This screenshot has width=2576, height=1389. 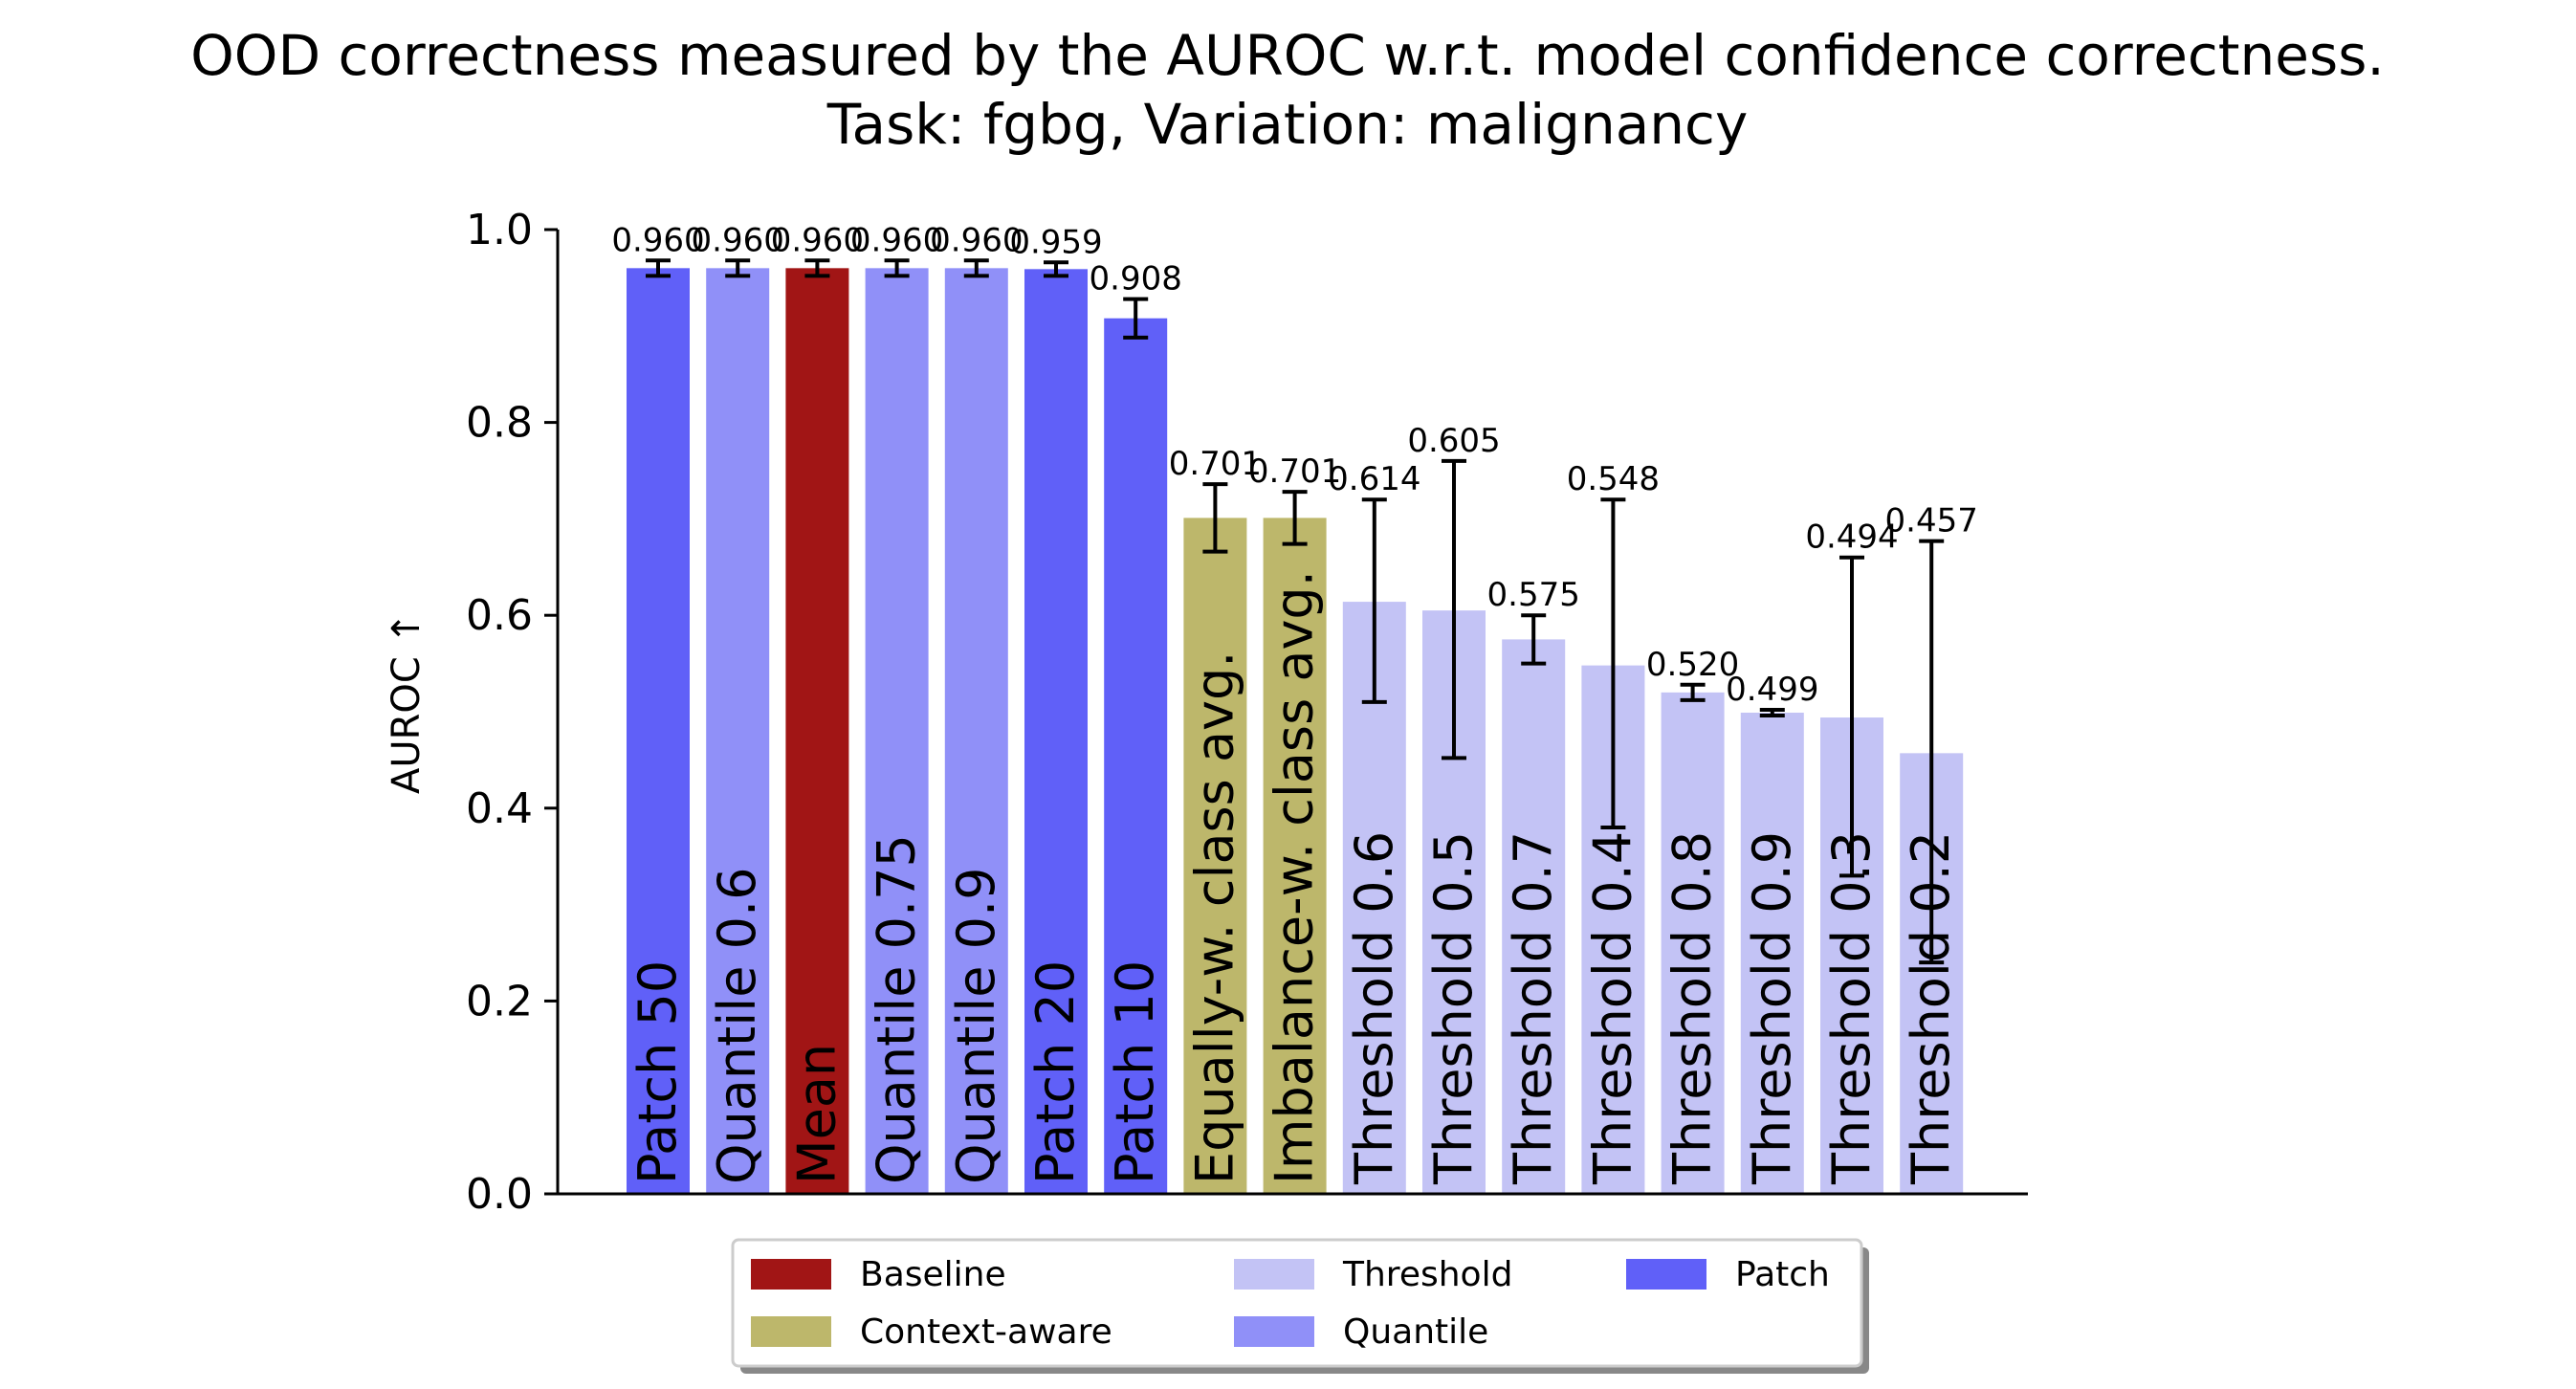 I want to click on category-label: Threshold 0.2, so click(x=1931, y=1008).